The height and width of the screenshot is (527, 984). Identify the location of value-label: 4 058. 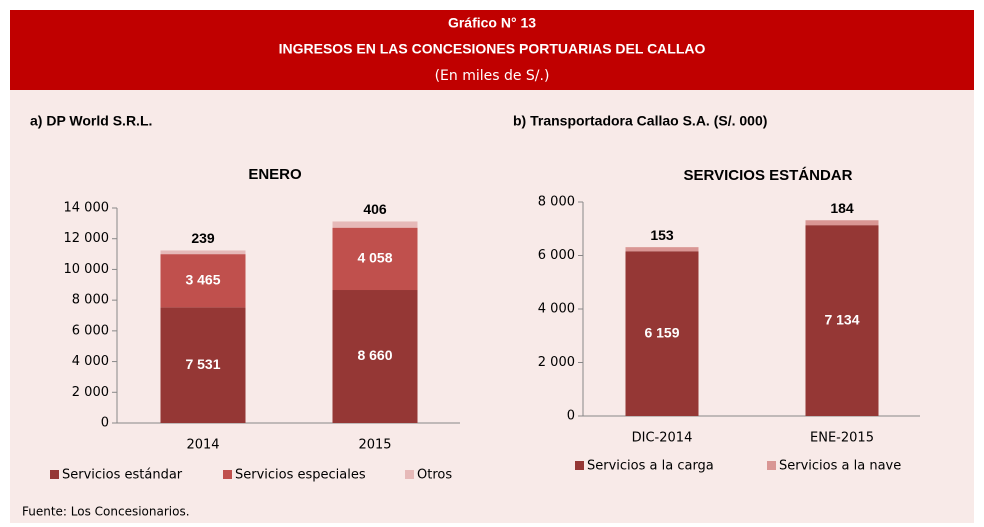
(374, 258).